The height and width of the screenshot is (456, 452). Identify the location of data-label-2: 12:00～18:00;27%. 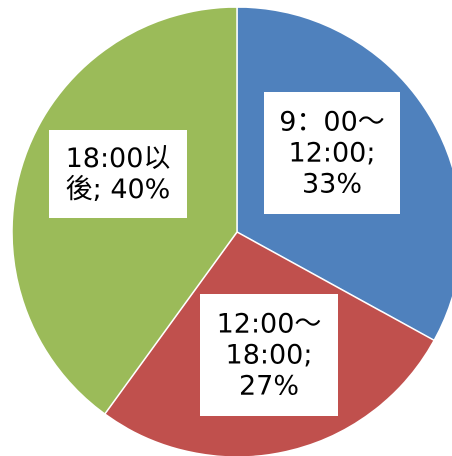
(269, 355).